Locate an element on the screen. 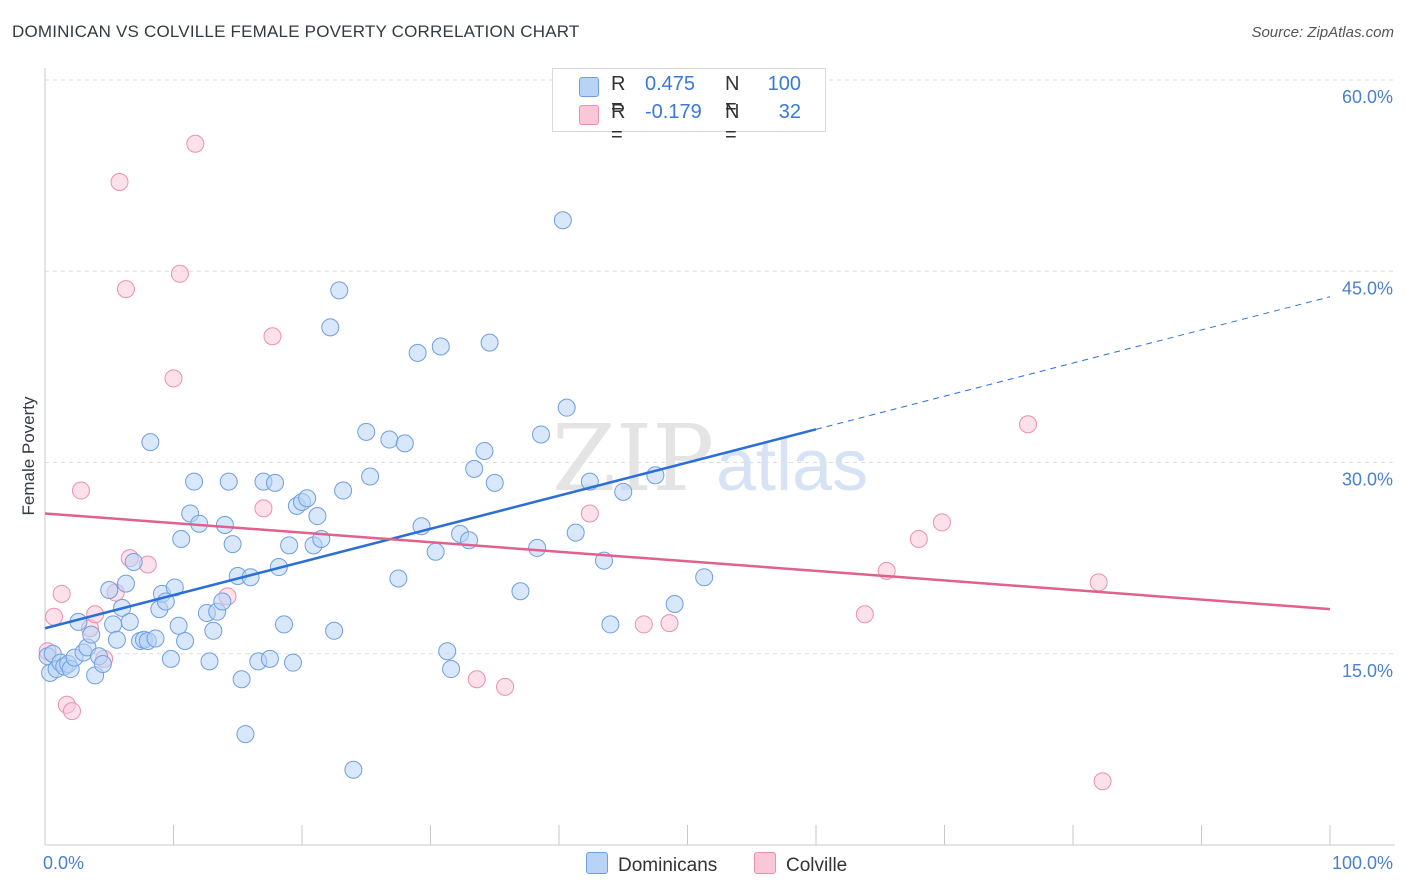  legend-label-dominicans: Dominicans is located at coordinates (668, 865).